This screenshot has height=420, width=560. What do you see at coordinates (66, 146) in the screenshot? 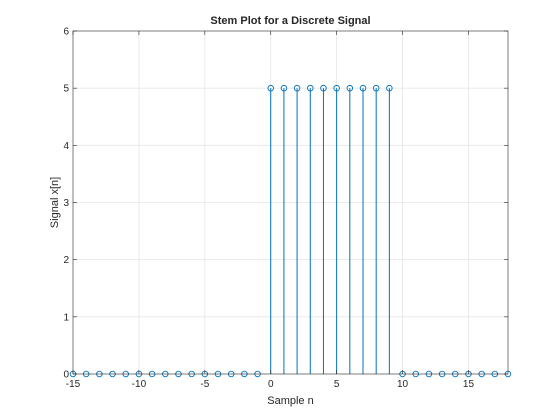
I see `y-tick-label: 4` at bounding box center [66, 146].